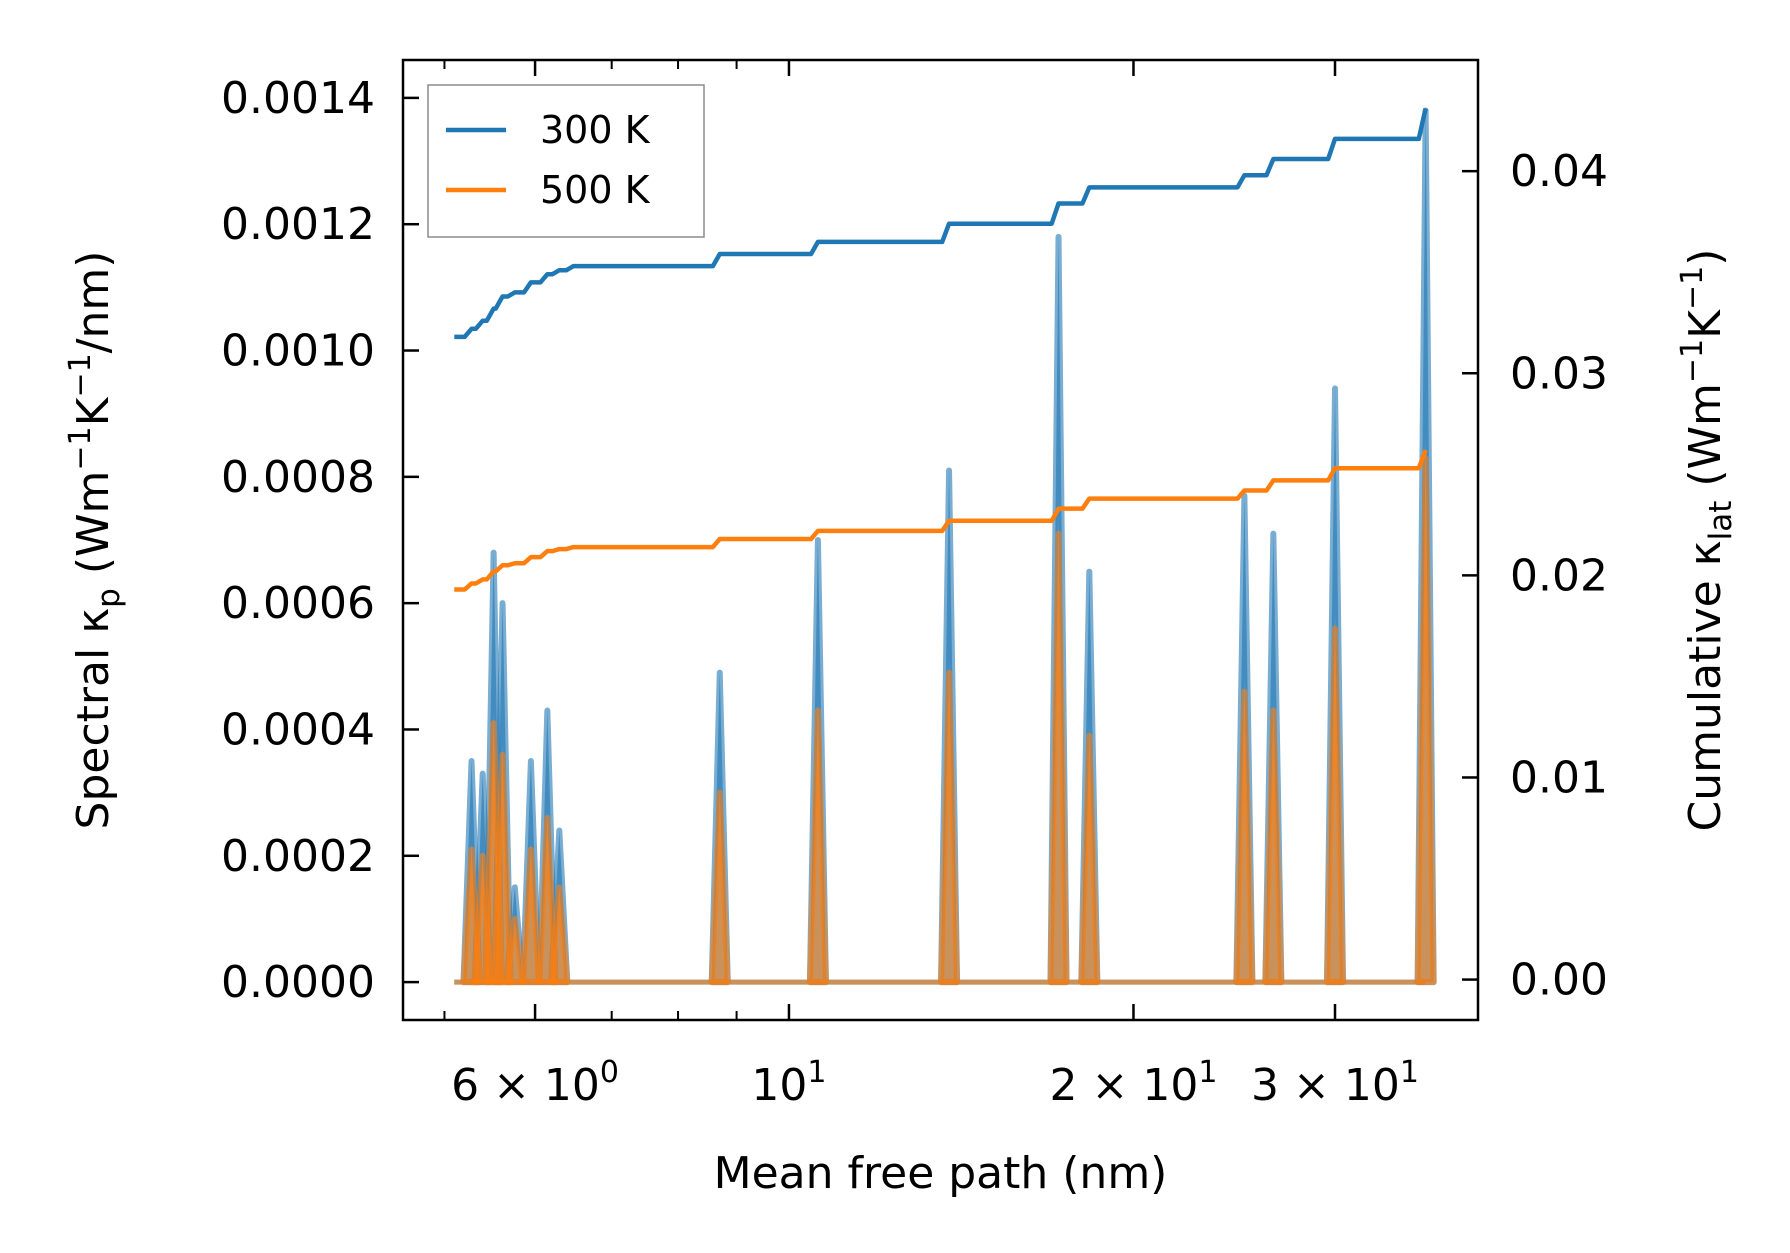 The height and width of the screenshot is (1253, 1790). Describe the element at coordinates (1559, 980) in the screenshot. I see `right-y-tick-label: 0.00` at that location.